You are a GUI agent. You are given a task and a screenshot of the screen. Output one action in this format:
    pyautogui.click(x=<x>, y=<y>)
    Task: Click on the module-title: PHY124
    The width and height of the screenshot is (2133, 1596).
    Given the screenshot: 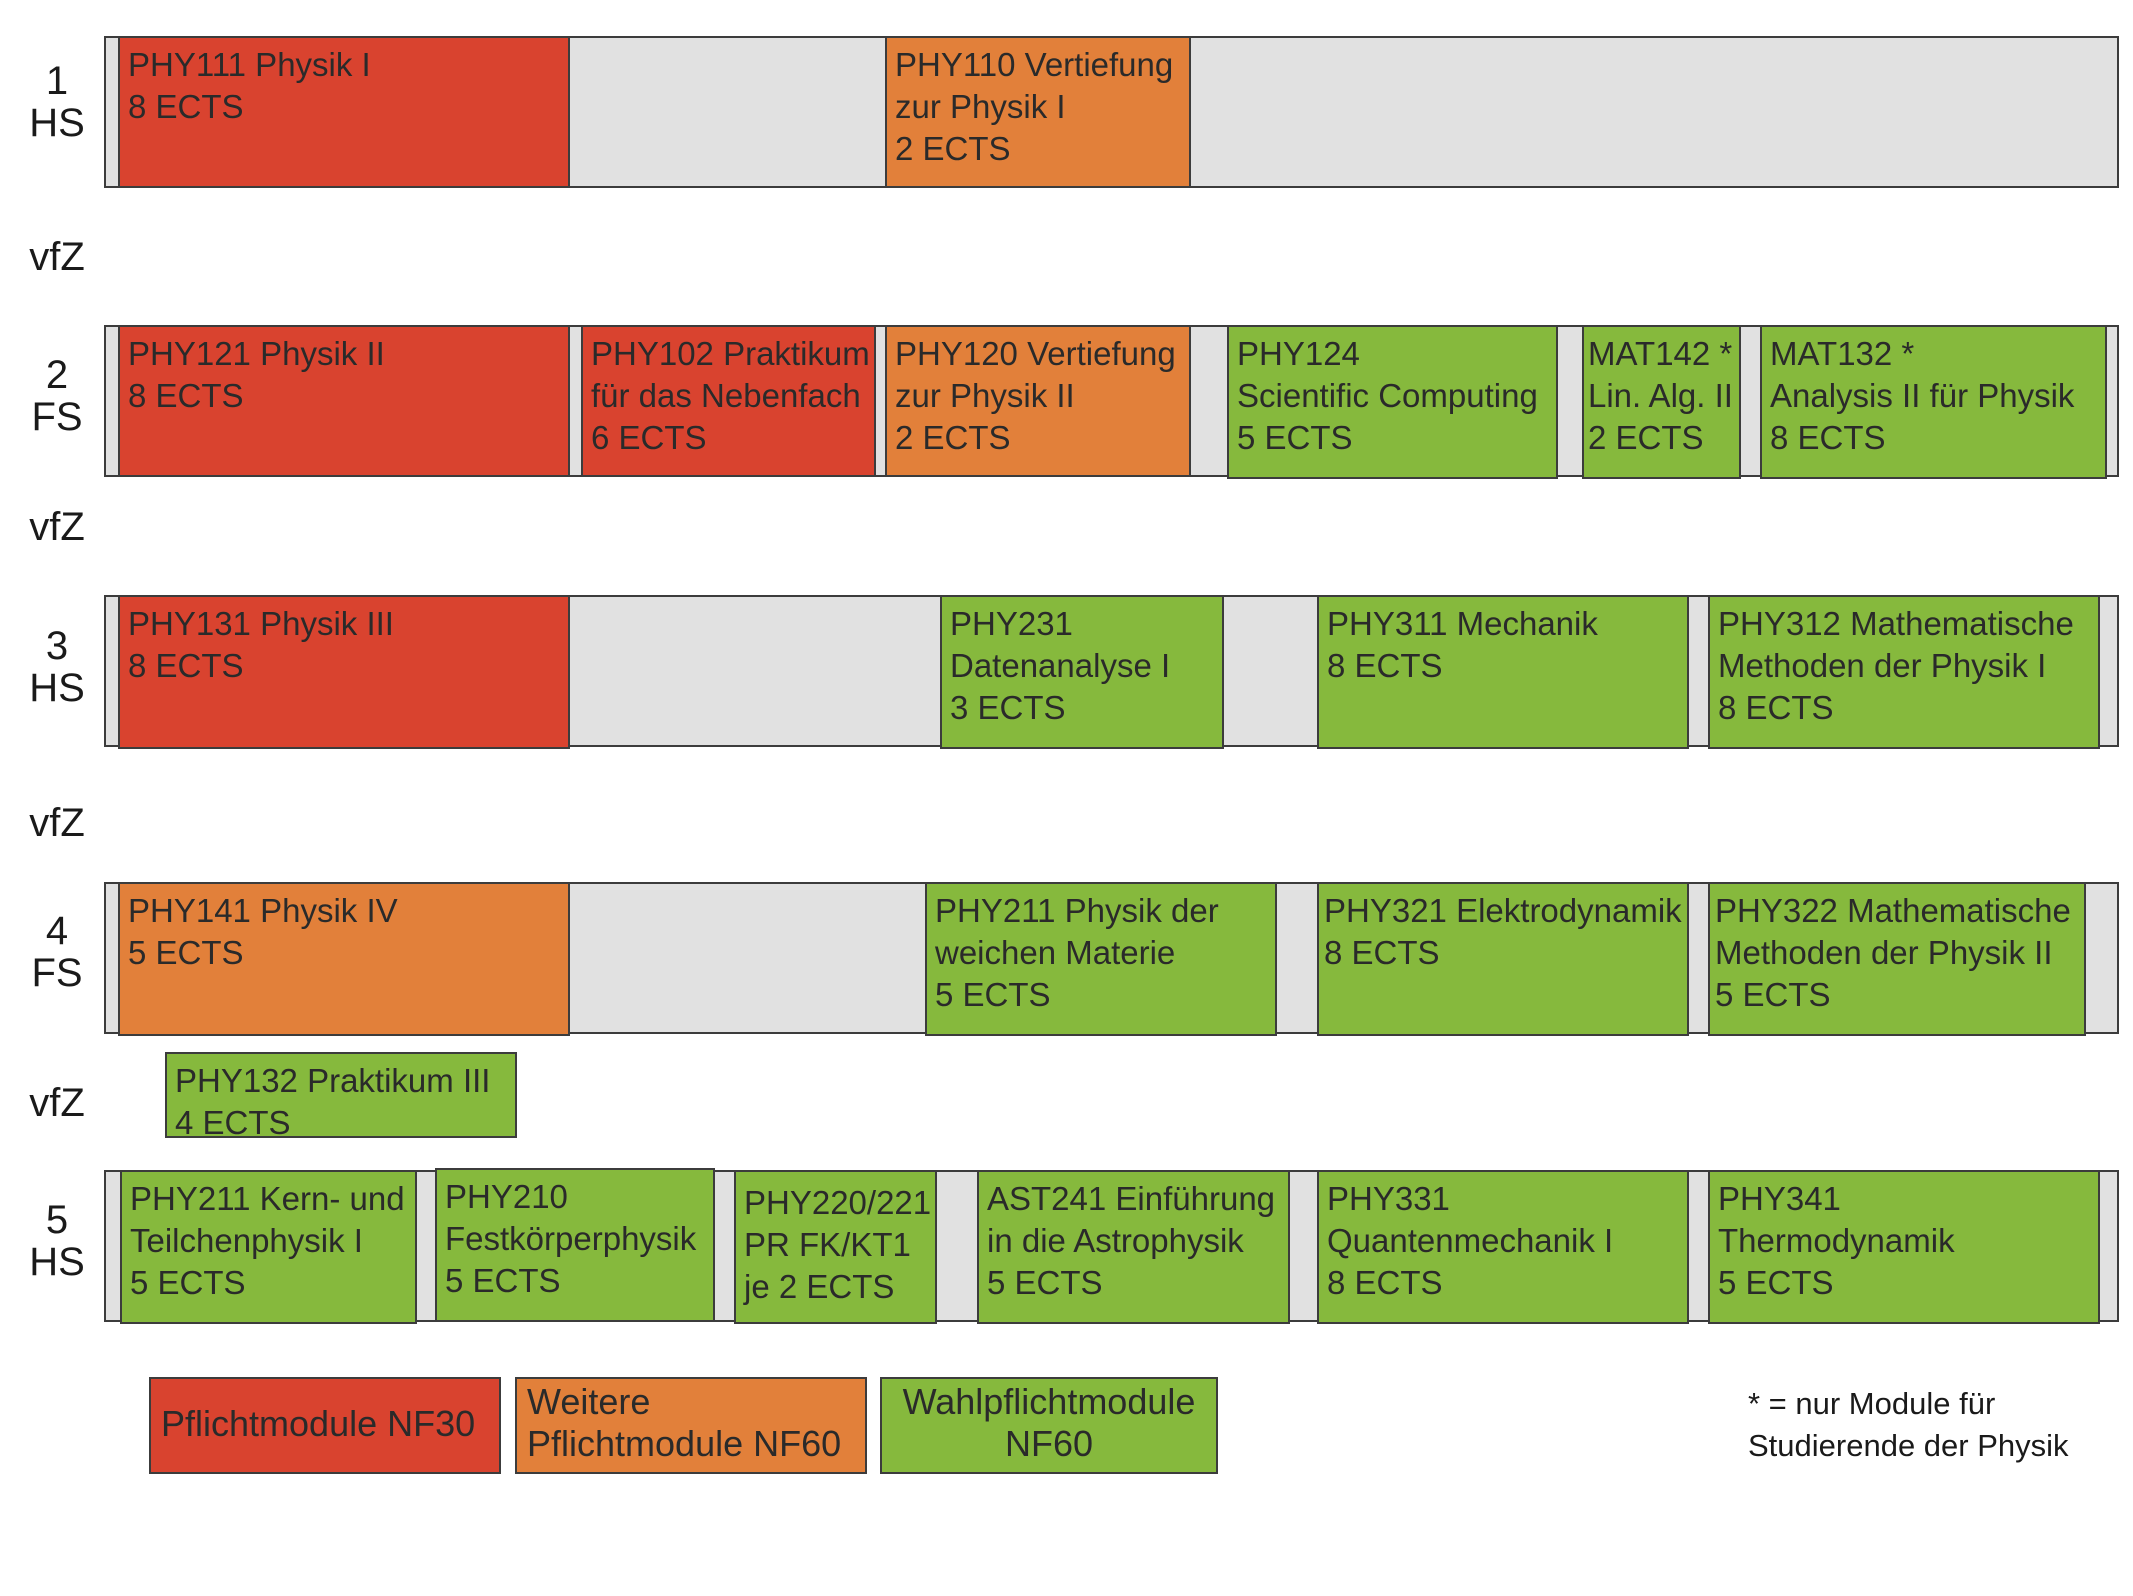 What is the action you would take?
    pyautogui.click(x=1298, y=353)
    